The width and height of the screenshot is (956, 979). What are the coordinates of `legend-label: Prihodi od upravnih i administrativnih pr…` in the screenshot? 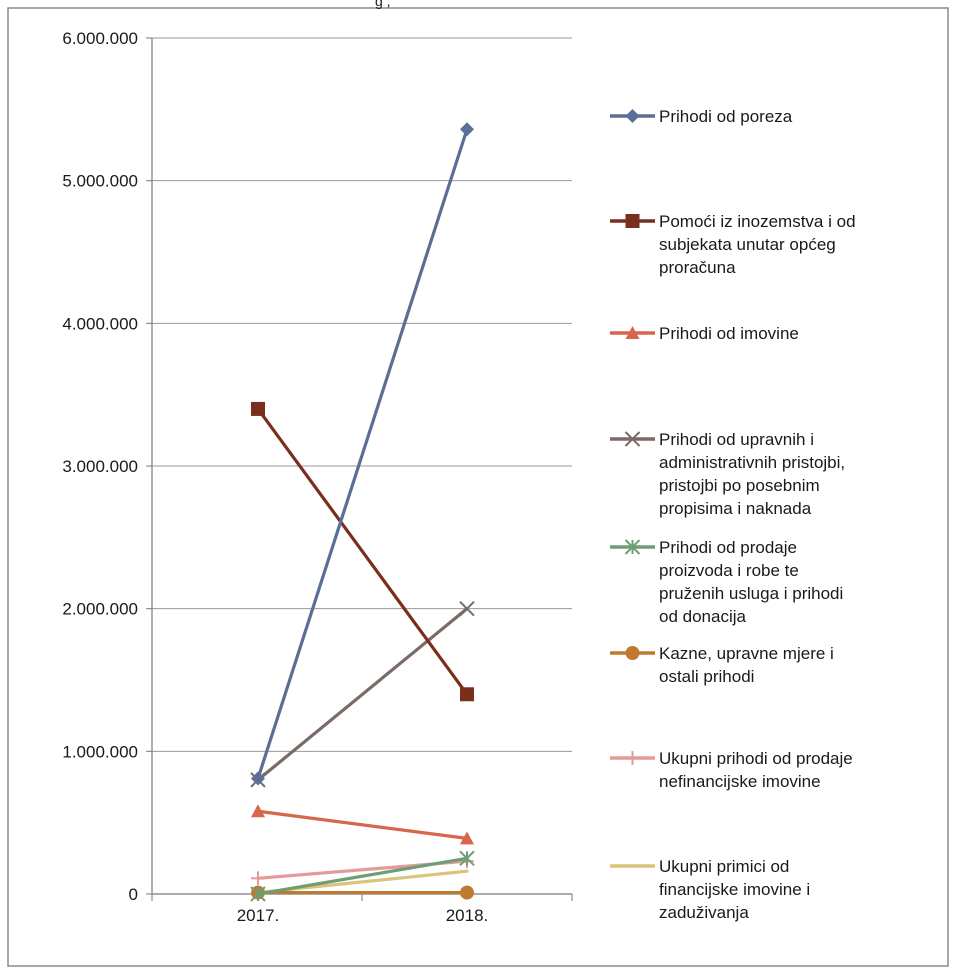 It's located at (752, 474).